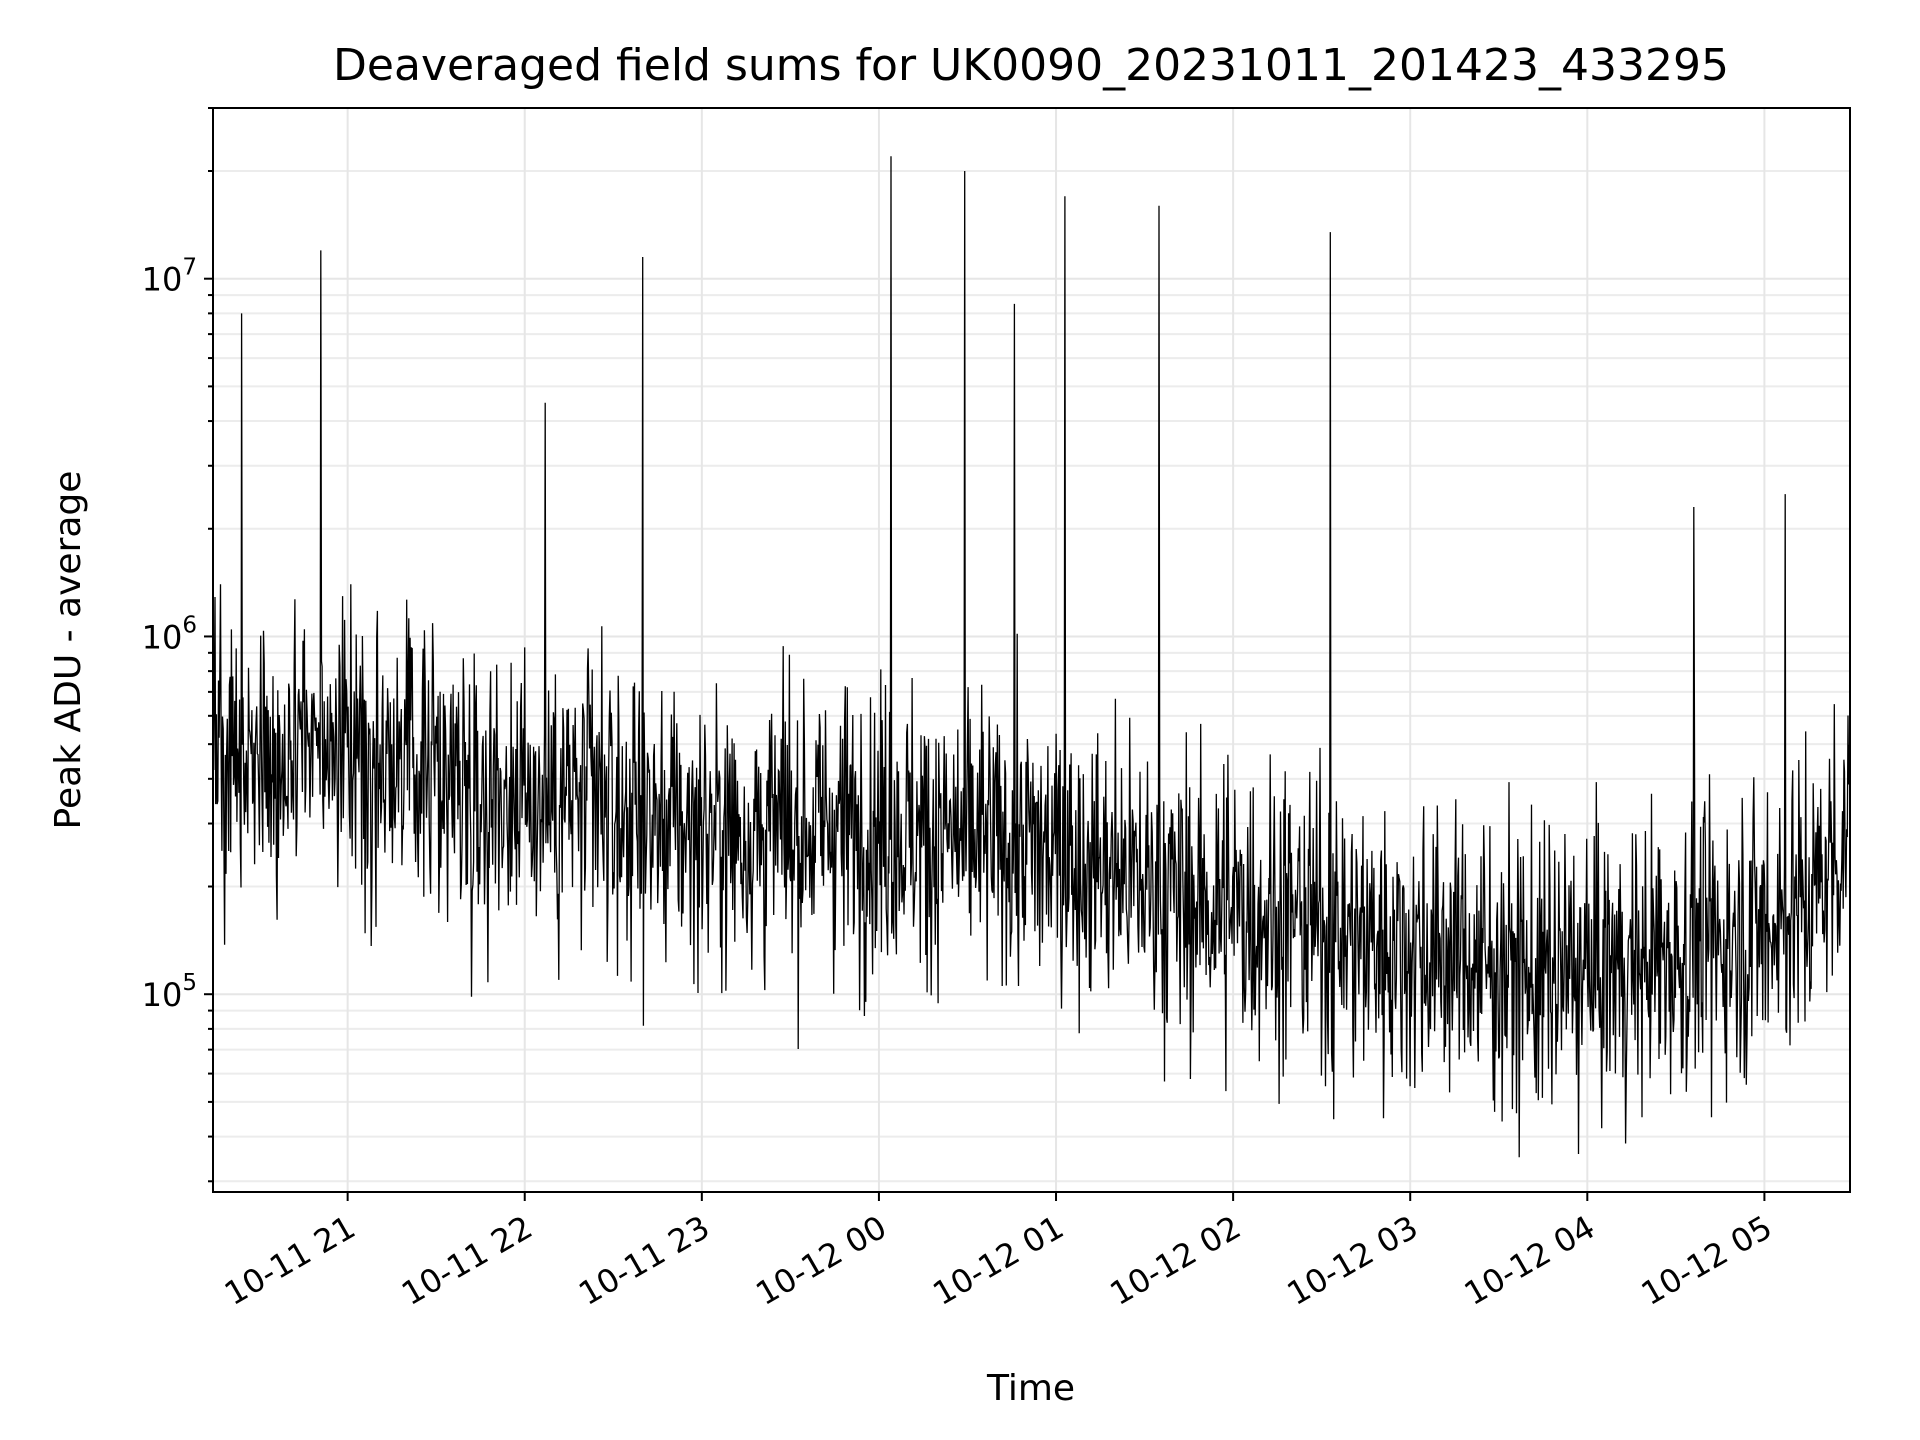  What do you see at coordinates (821, 1260) in the screenshot?
I see `x-tick-label: 10-12 00` at bounding box center [821, 1260].